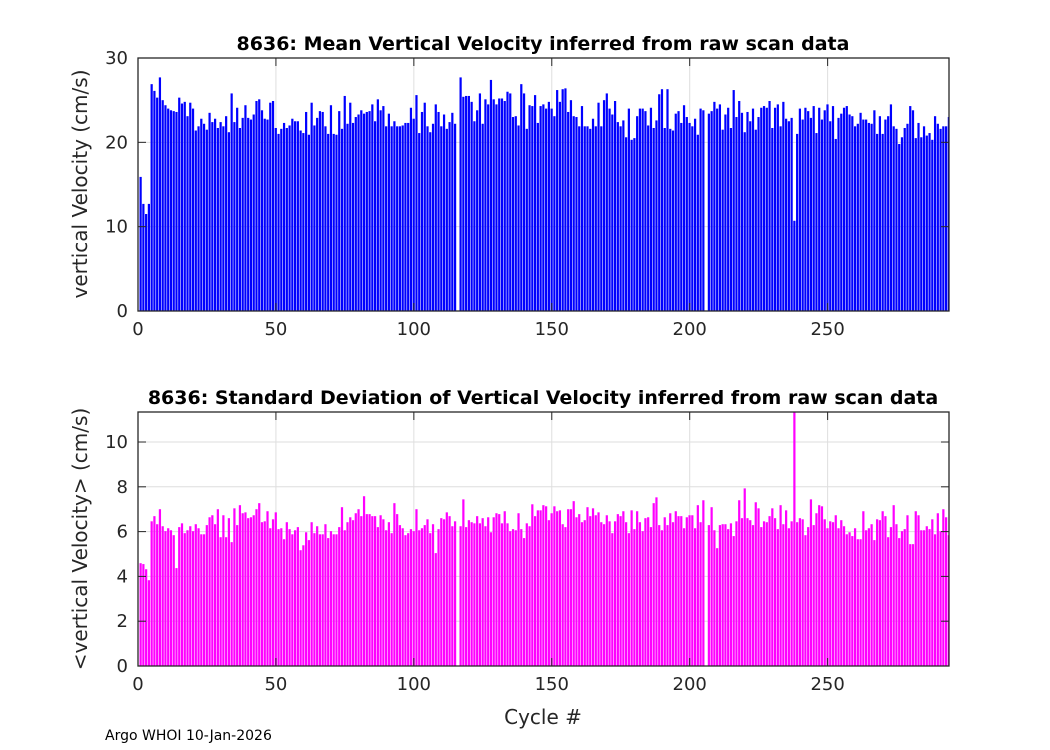  What do you see at coordinates (122, 666) in the screenshot?
I see `y-tick-label: 0` at bounding box center [122, 666].